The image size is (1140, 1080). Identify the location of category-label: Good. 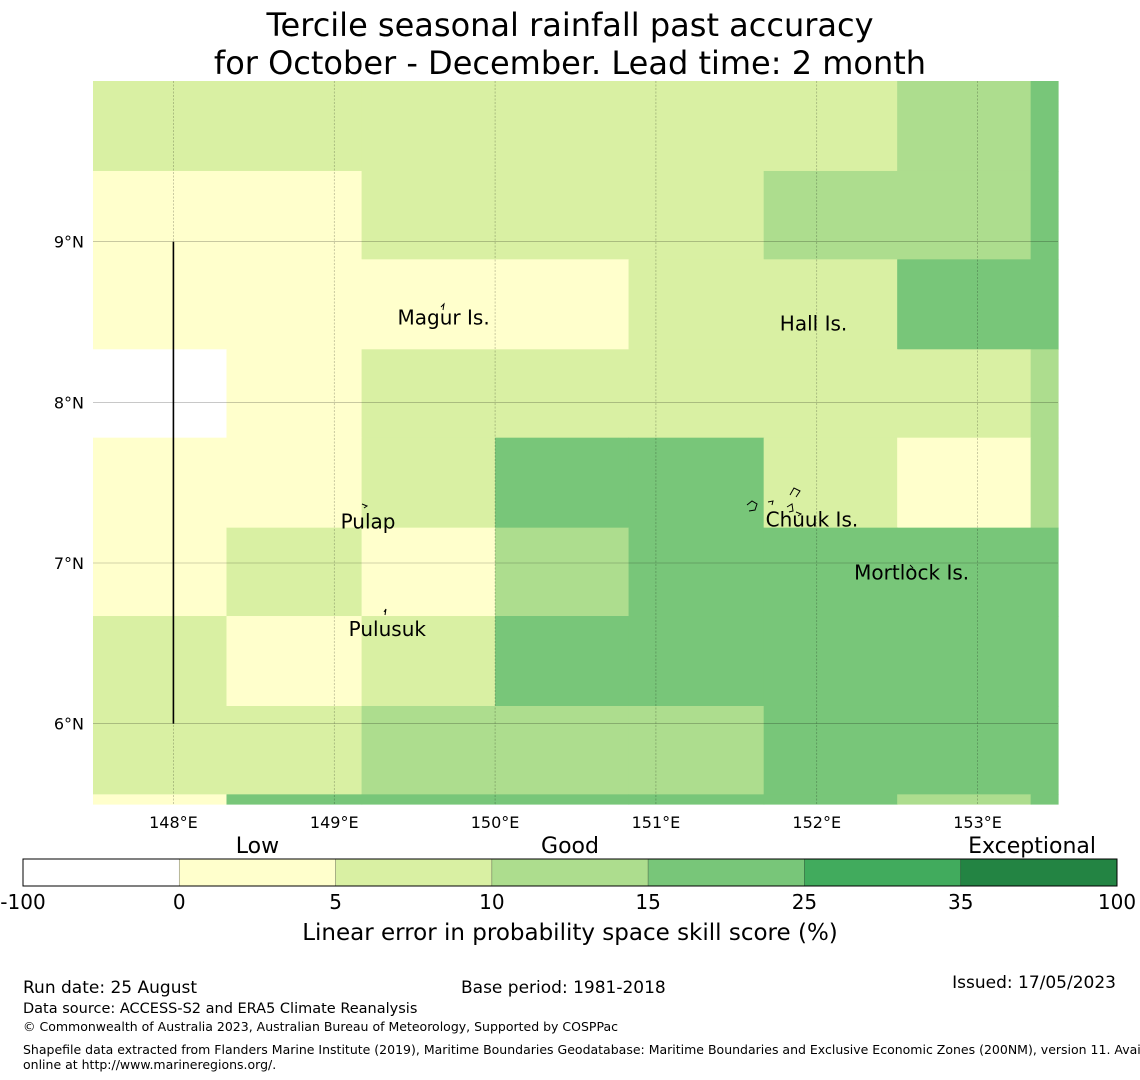
(570, 846).